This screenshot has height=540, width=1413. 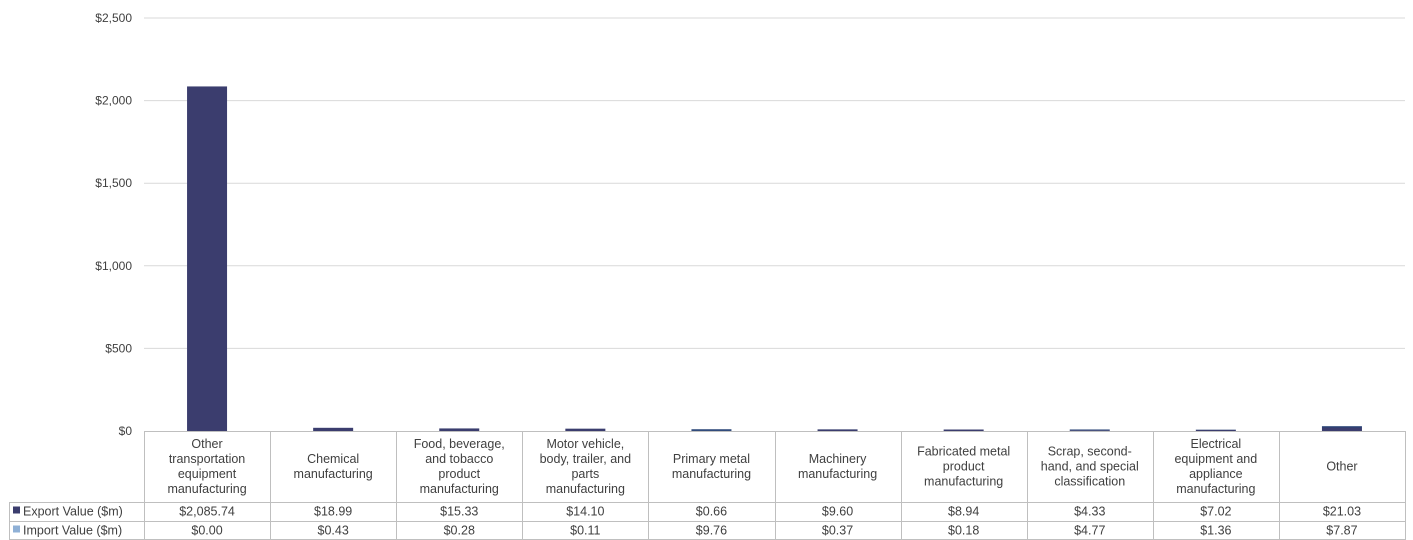 What do you see at coordinates (207, 512) in the screenshot?
I see `data-label-export: $2,085.74` at bounding box center [207, 512].